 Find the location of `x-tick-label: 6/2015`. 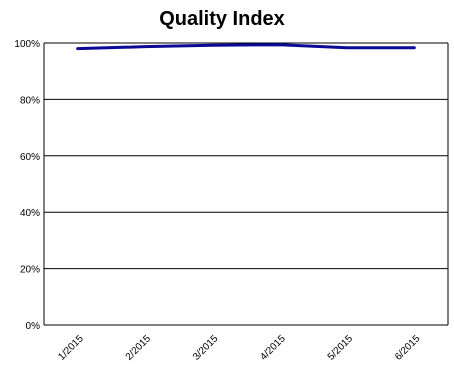

x-tick-label: 6/2015 is located at coordinates (408, 348).